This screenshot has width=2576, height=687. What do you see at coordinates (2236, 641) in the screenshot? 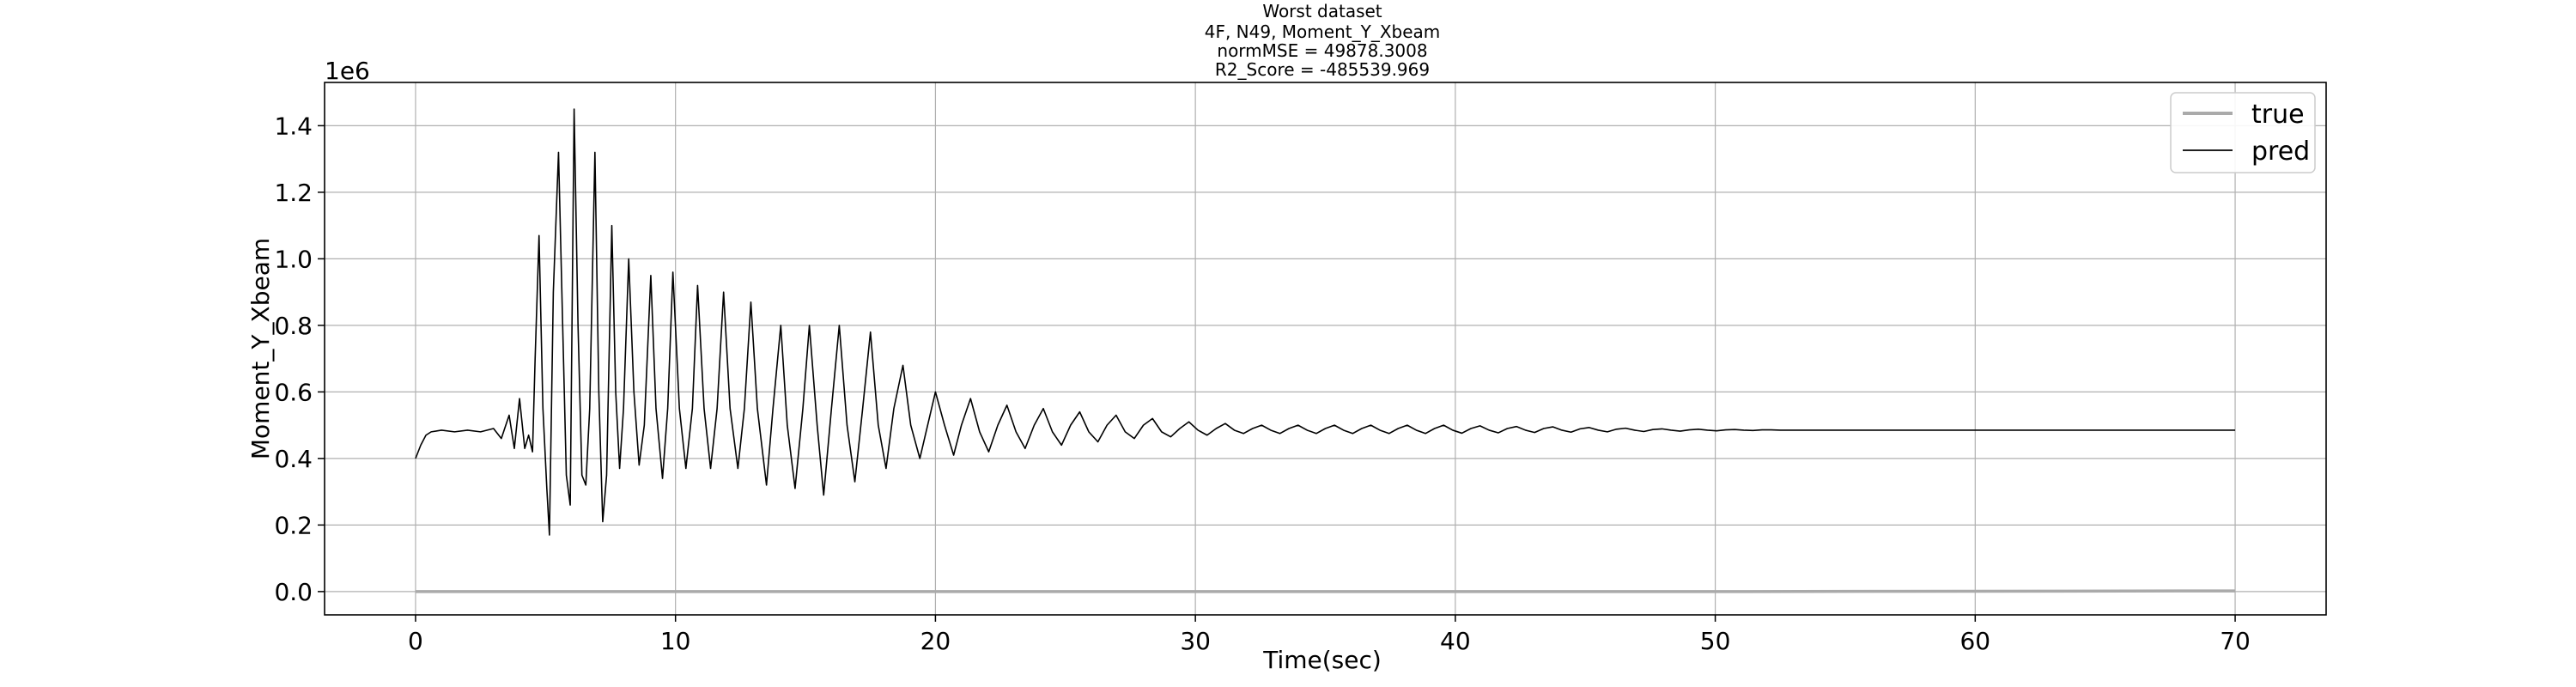
I see `x-tick-label: 70` at bounding box center [2236, 641].